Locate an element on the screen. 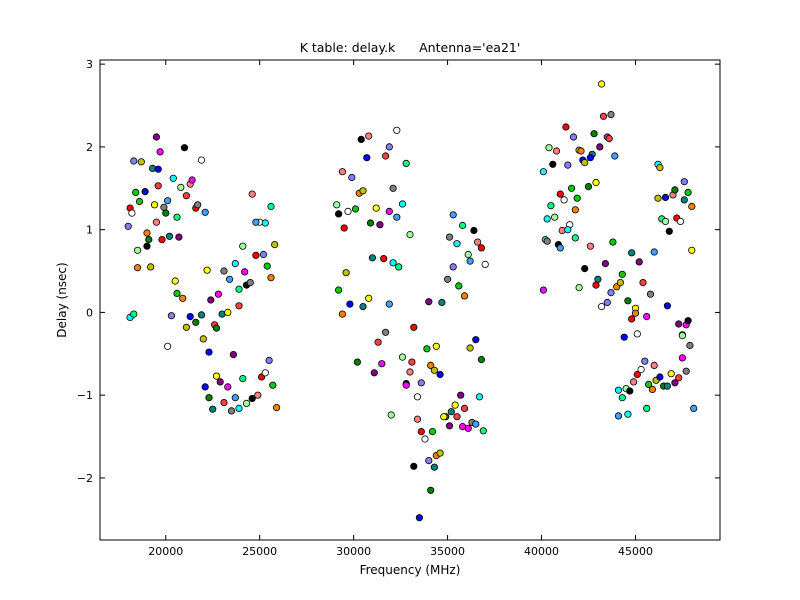 The width and height of the screenshot is (800, 600). y-tick-label: 3 is located at coordinates (89, 64).